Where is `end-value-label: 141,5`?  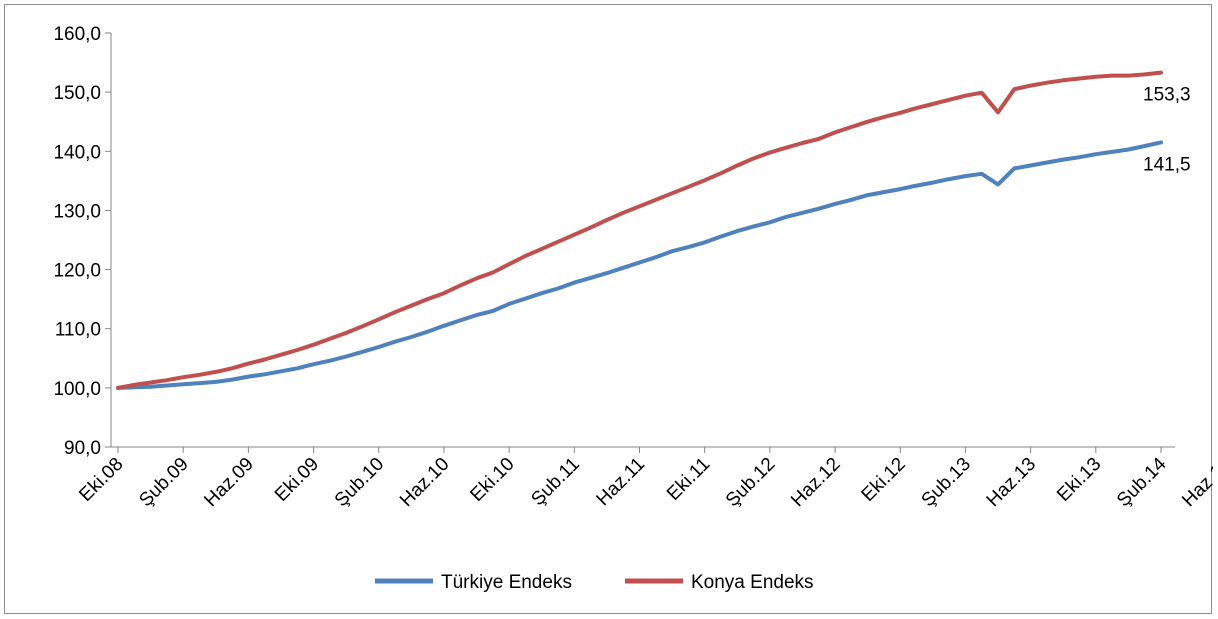 end-value-label: 141,5 is located at coordinates (1167, 164).